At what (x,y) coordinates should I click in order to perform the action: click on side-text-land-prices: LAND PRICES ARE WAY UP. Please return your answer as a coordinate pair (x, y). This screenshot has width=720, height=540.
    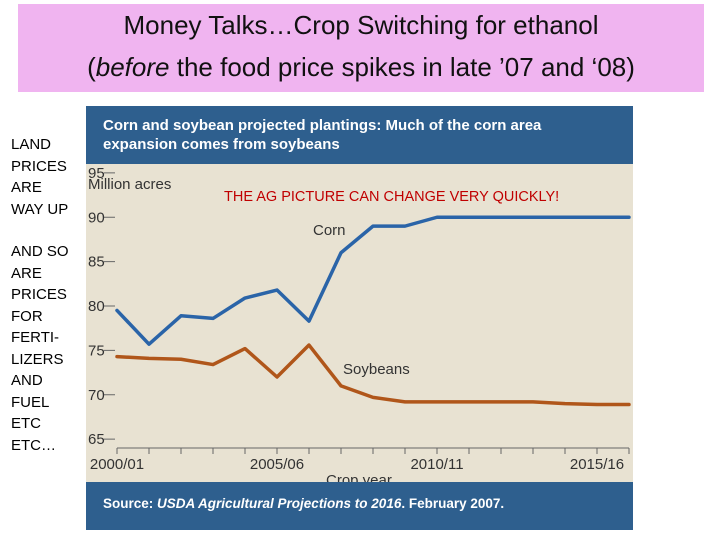
    Looking at the image, I should click on (39, 177).